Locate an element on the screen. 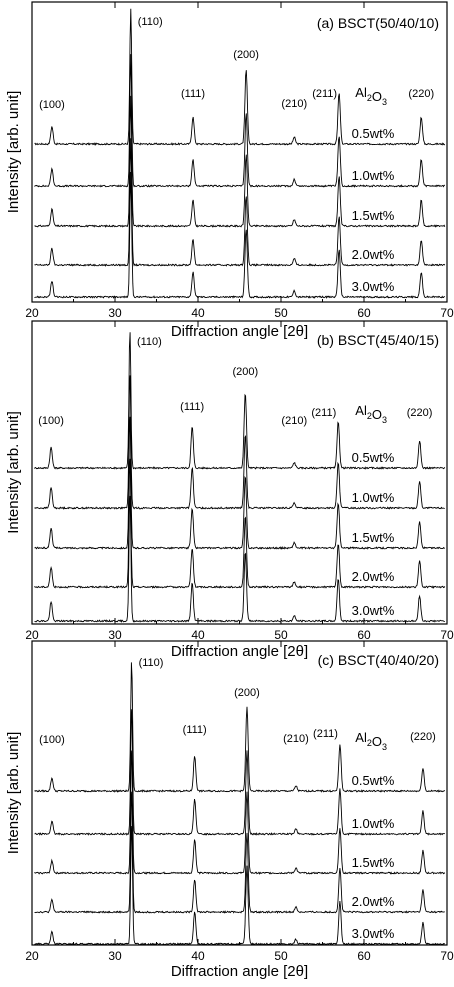 This screenshot has height=987, width=454. chart-title: (c) BSCT(40/40/20) is located at coordinates (378, 660).